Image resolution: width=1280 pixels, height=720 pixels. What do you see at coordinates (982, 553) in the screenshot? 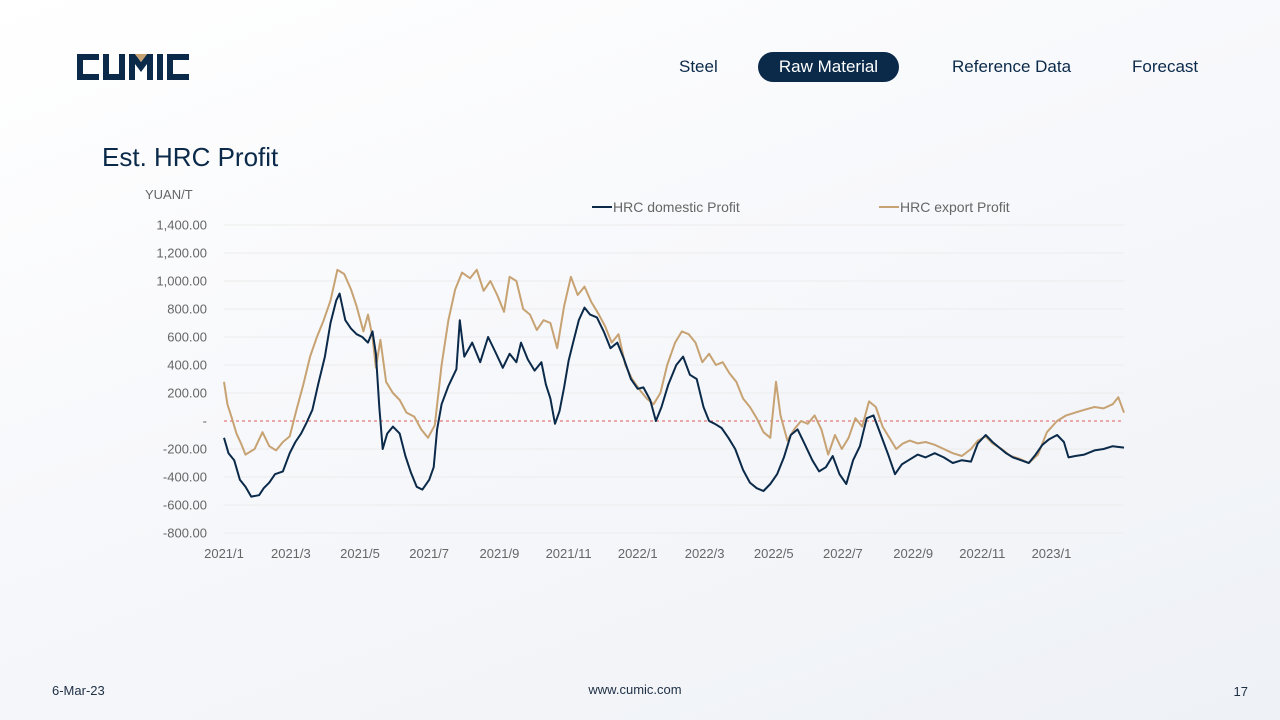
I see `x-tick-label: 2022/11` at bounding box center [982, 553].